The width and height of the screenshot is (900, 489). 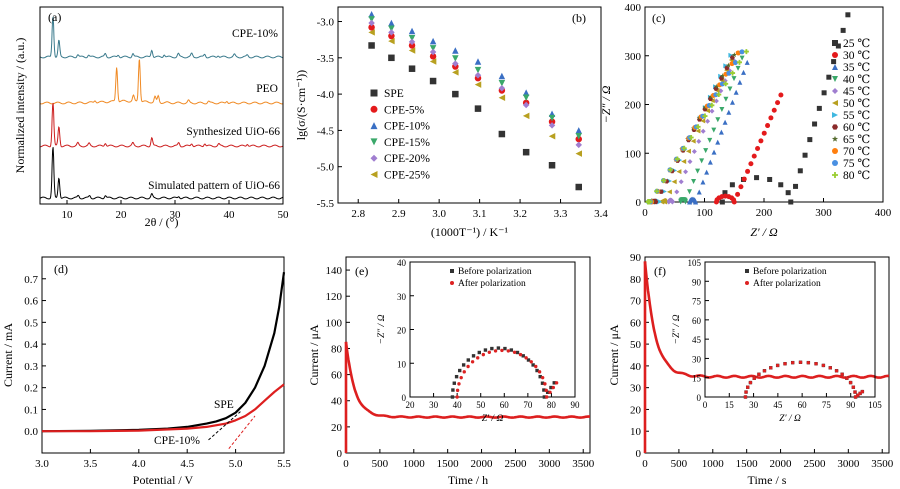 What do you see at coordinates (713, 464) in the screenshot?
I see `x-tick-label: 1000` at bounding box center [713, 464].